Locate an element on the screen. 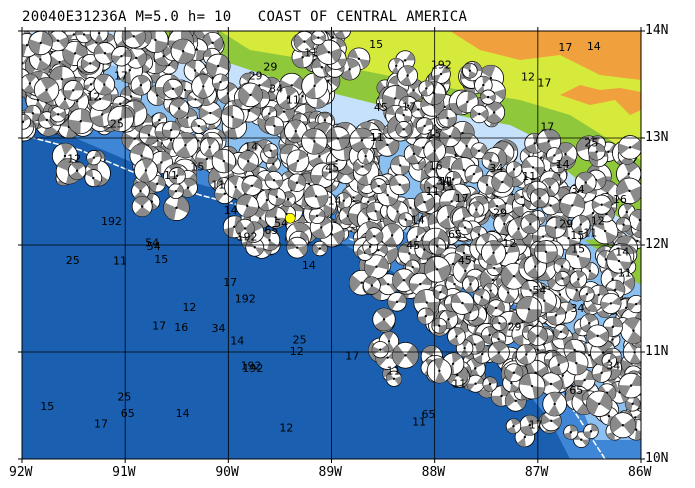  event-depth: h= 10 is located at coordinates (209, 17).